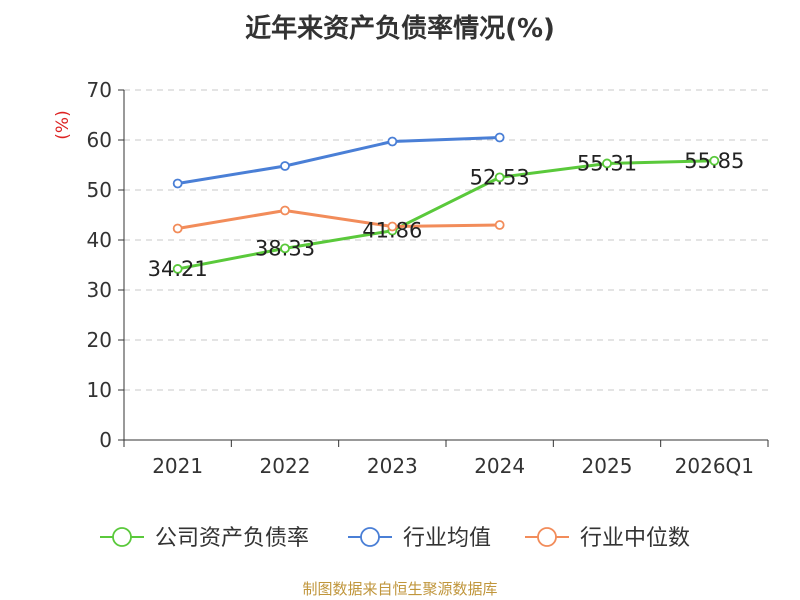  Describe the element at coordinates (395, 538) in the screenshot. I see `legend: 公司资产负债率 行业均值 行业中位数` at that location.